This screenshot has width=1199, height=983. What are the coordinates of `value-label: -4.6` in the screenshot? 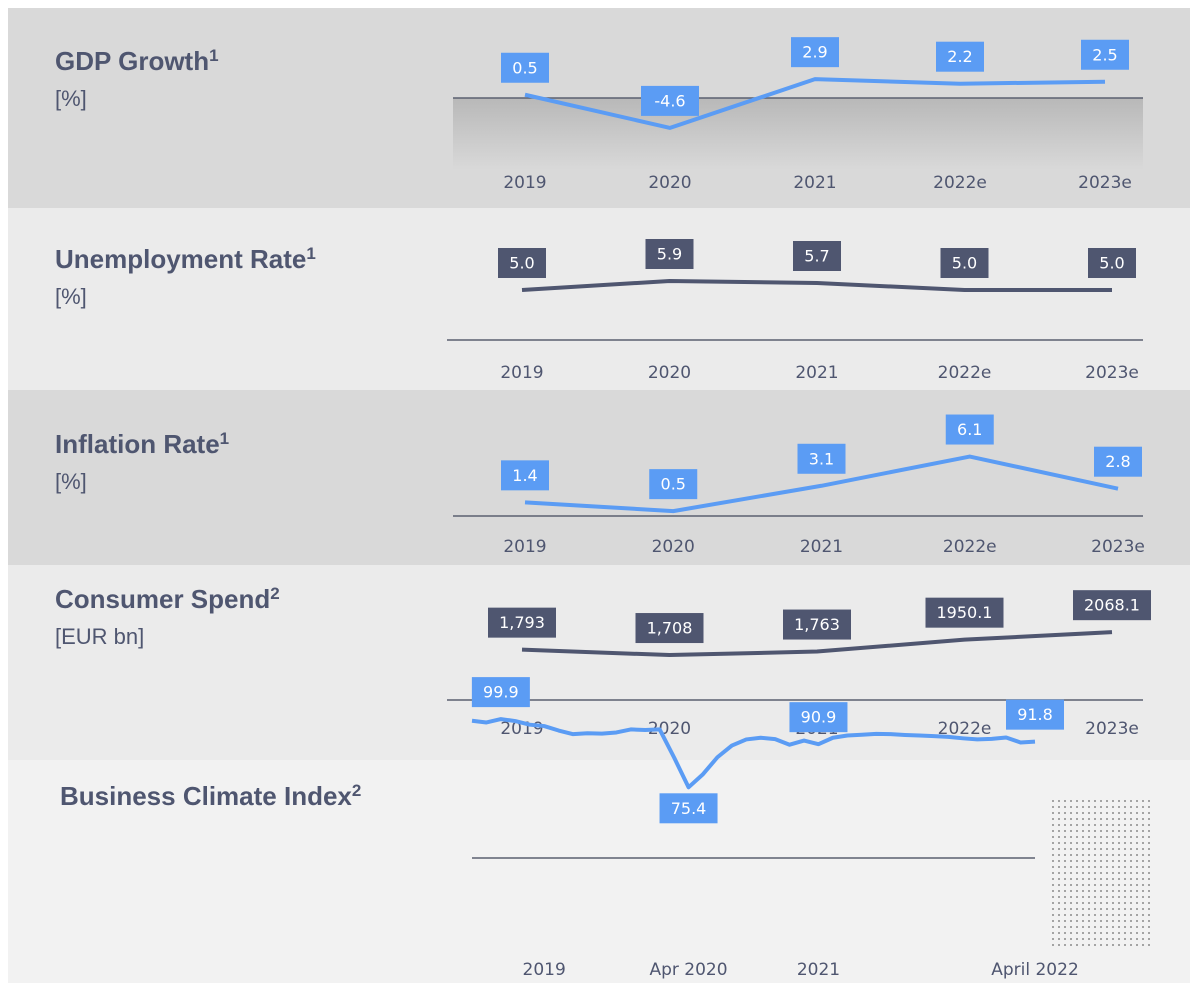 It's located at (669, 100).